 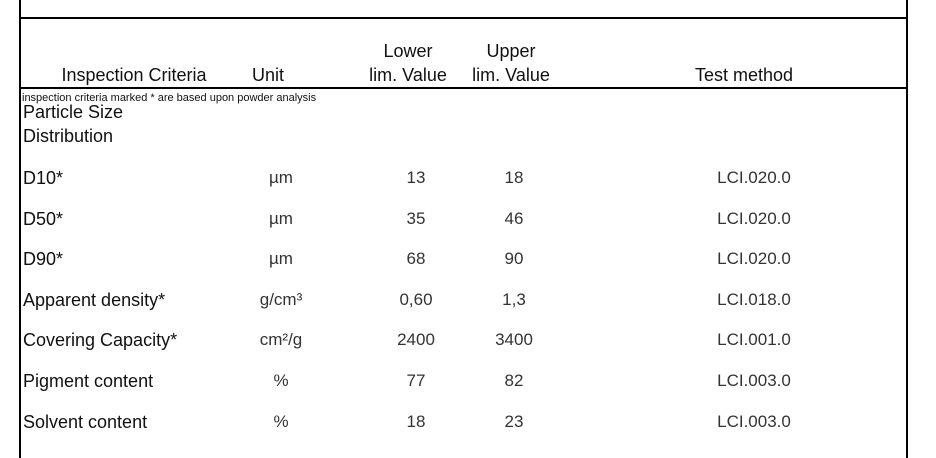 I want to click on value-cell: 46, so click(x=514, y=218).